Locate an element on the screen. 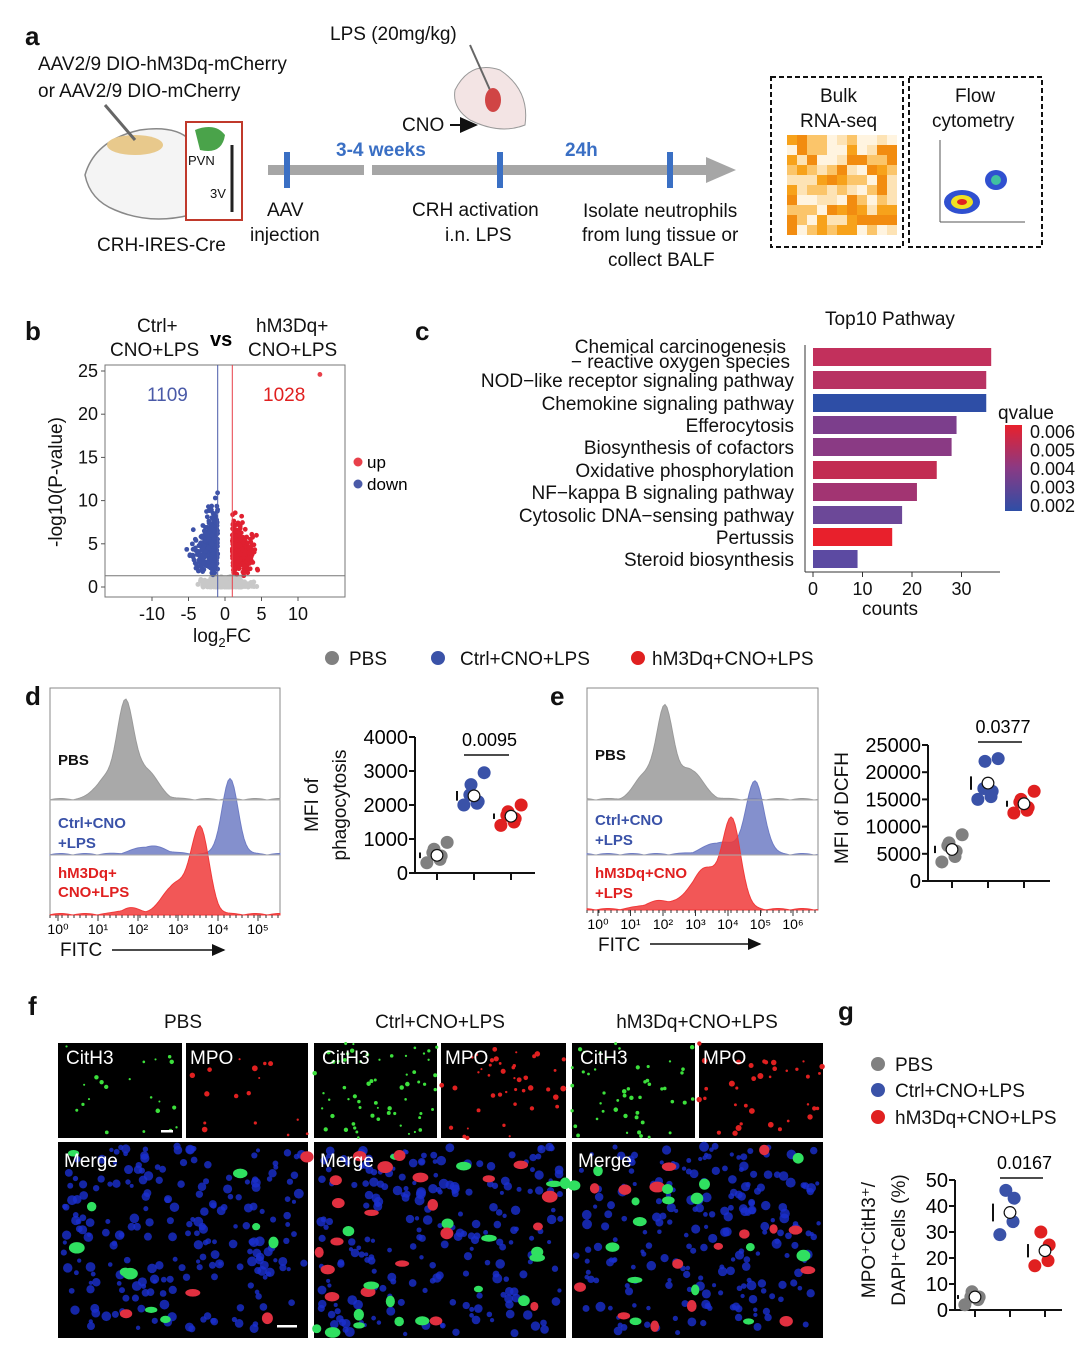  x-tick-label: 10⁴ is located at coordinates (218, 929).